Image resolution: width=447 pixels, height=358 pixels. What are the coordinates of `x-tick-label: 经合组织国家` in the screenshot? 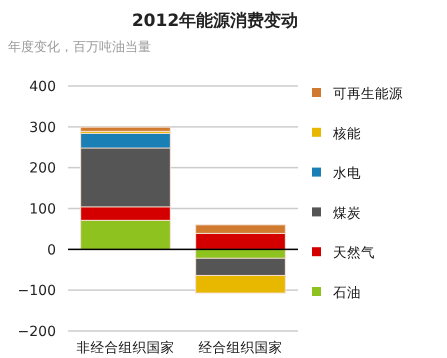 It's located at (240, 348).